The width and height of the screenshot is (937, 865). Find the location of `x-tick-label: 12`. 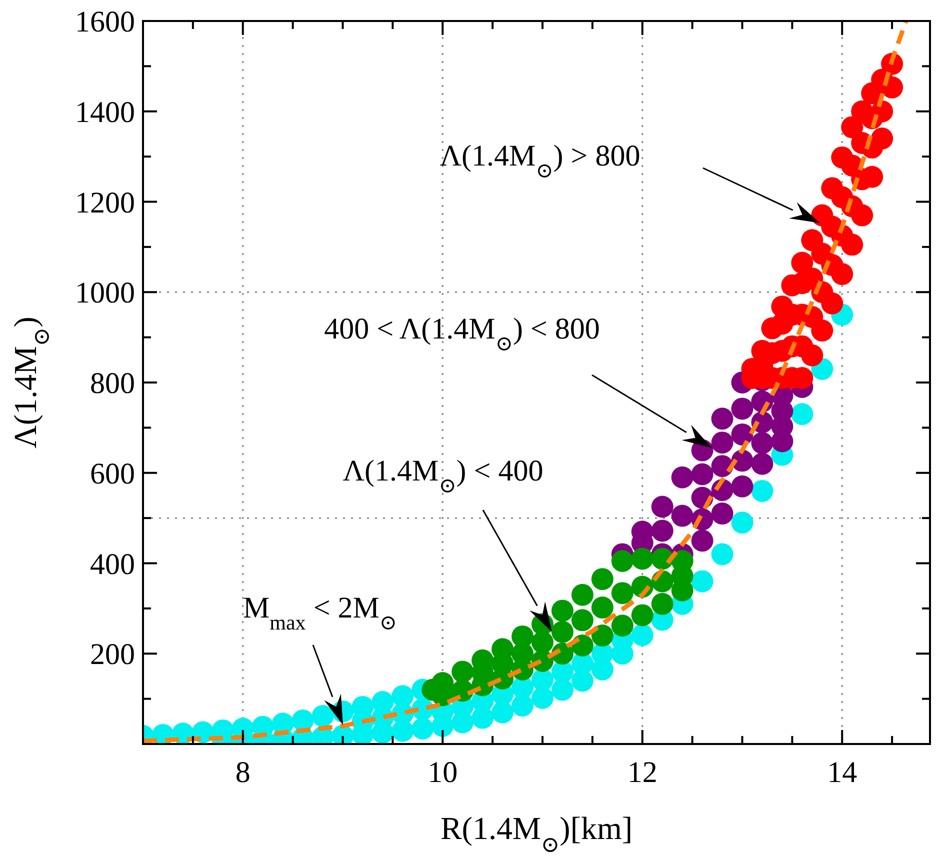

x-tick-label: 12 is located at coordinates (642, 772).